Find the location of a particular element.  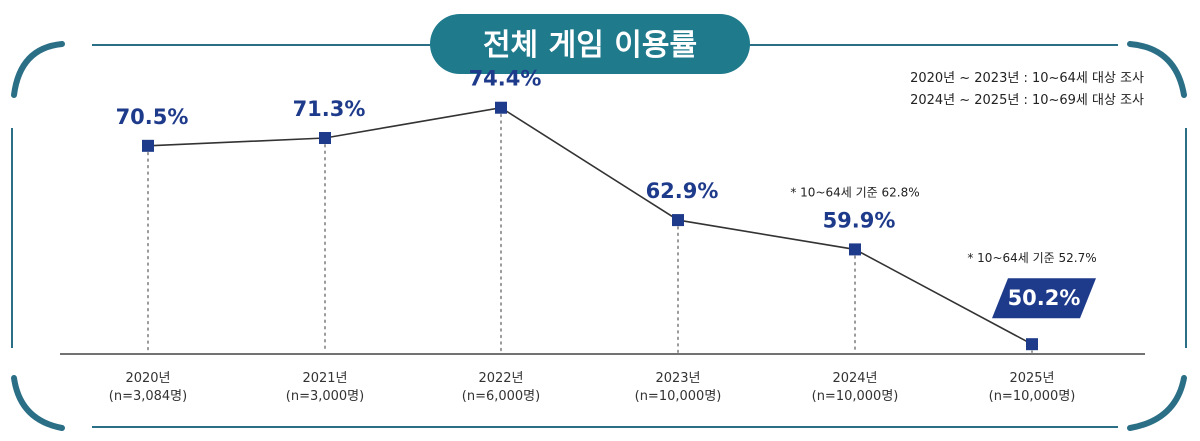

x-tick-label: 2021년 is located at coordinates (324, 378).